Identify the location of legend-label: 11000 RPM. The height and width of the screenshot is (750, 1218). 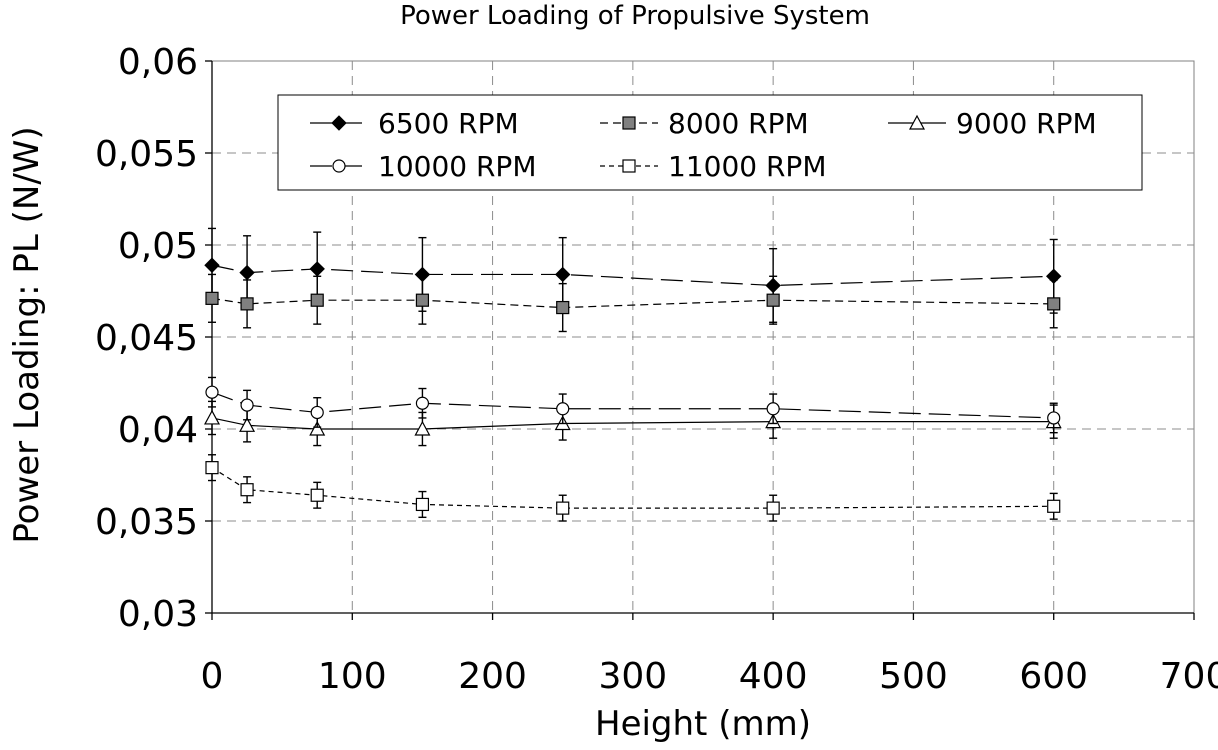
(747, 166).